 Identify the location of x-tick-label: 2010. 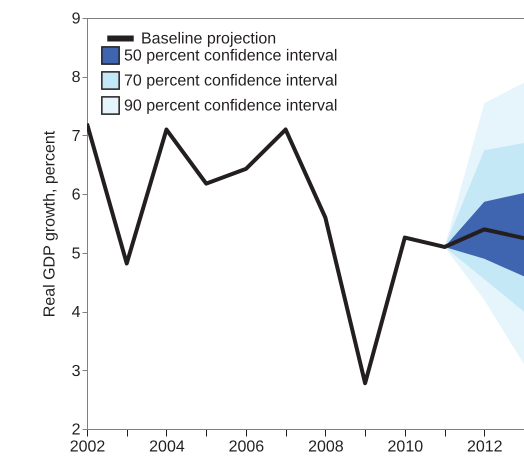
(406, 447).